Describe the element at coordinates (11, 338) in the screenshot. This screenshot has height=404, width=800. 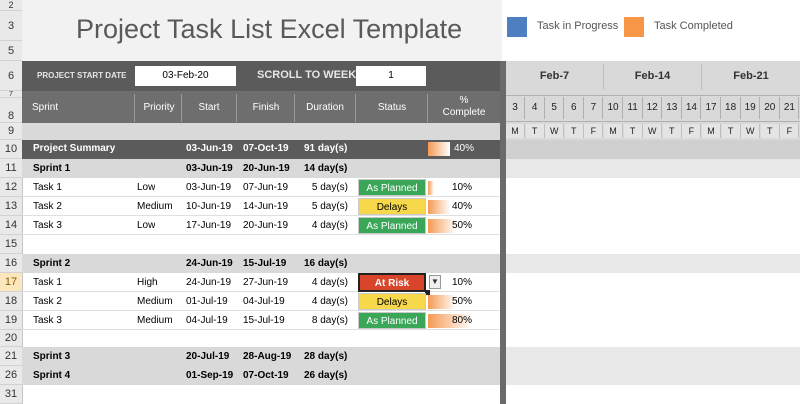
I see `row-number: 20` at that location.